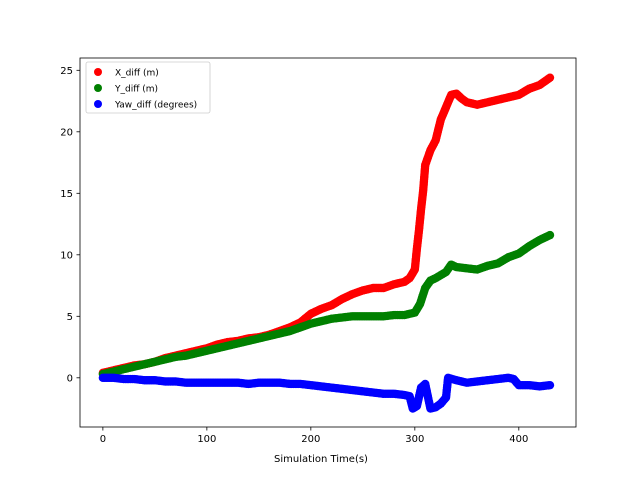 Image resolution: width=640 pixels, height=480 pixels. What do you see at coordinates (310, 439) in the screenshot?
I see `x-tick-label: 200` at bounding box center [310, 439].